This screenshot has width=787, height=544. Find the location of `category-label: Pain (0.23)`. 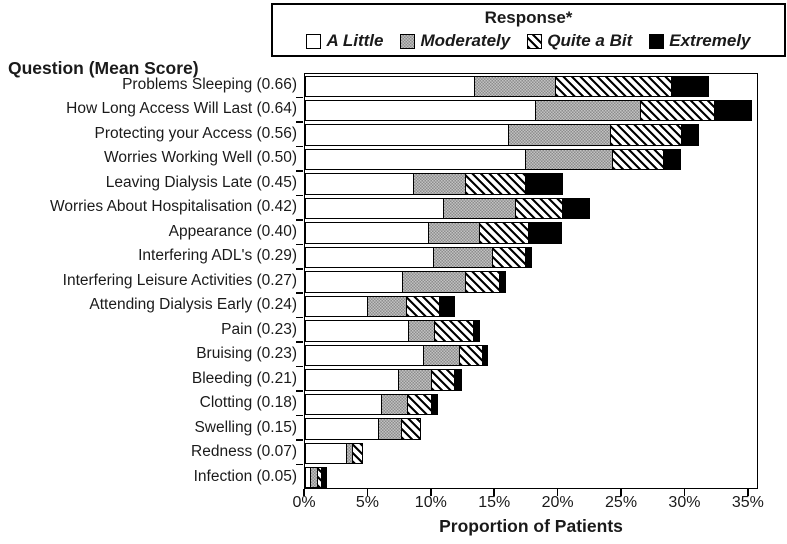

category-label: Pain (0.23) is located at coordinates (259, 329).